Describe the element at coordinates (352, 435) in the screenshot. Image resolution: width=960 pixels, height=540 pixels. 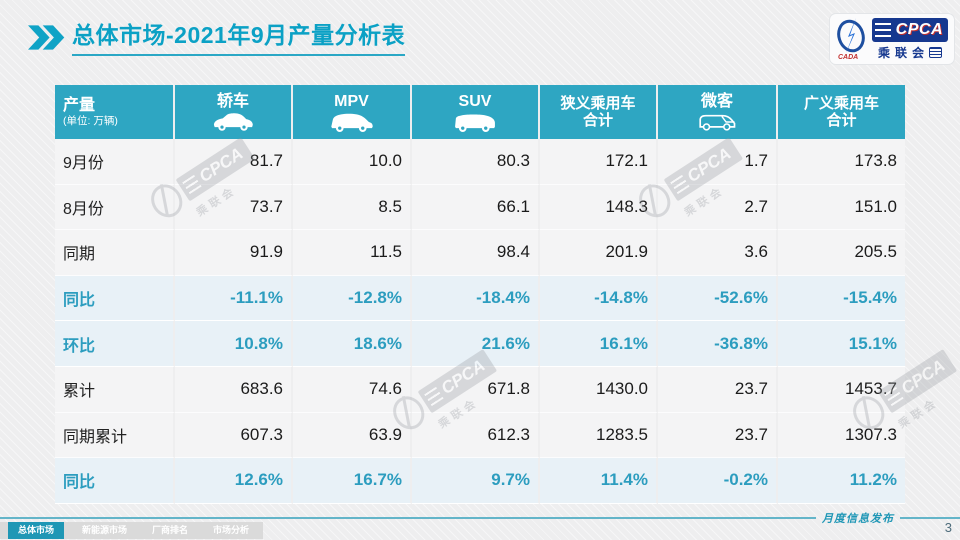
I see `table-cell: 63.9` at that location.